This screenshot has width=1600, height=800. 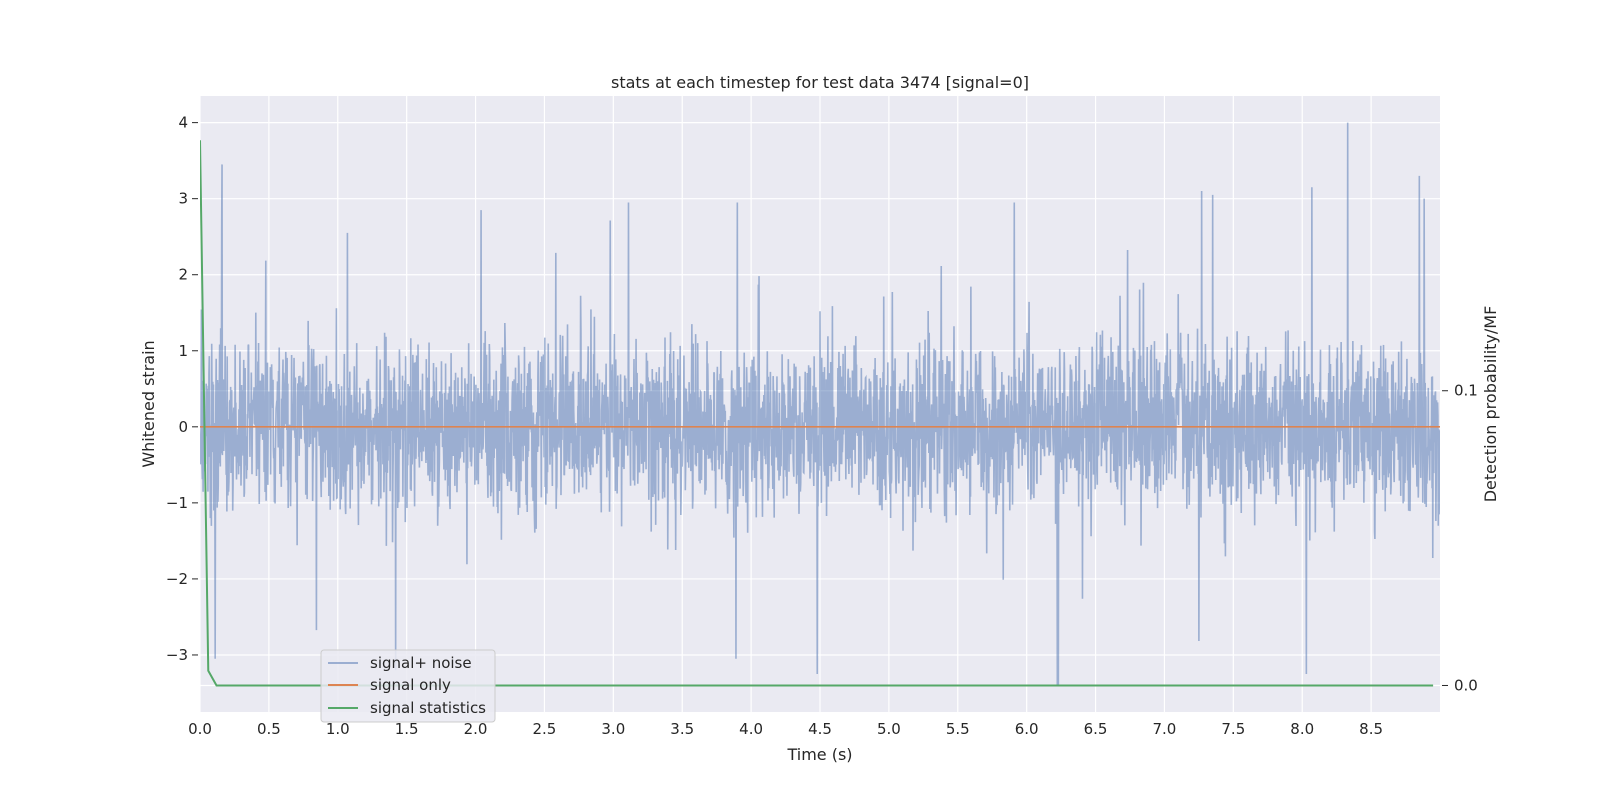 I want to click on y2-axis-label: Detection probability/MF, so click(x=1490, y=404).